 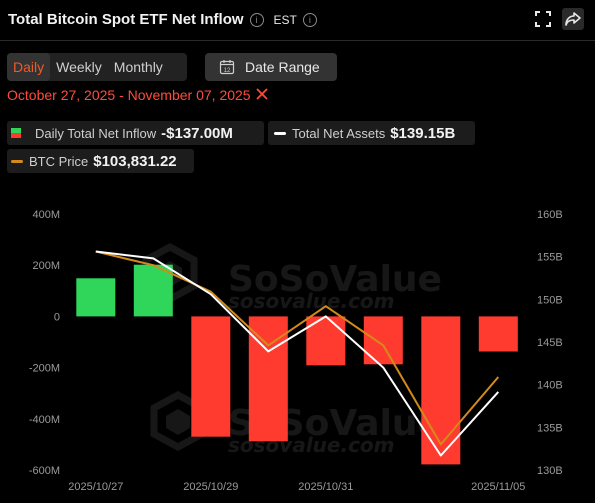 I want to click on x-tick-label: 2025/10/27, so click(x=95, y=487).